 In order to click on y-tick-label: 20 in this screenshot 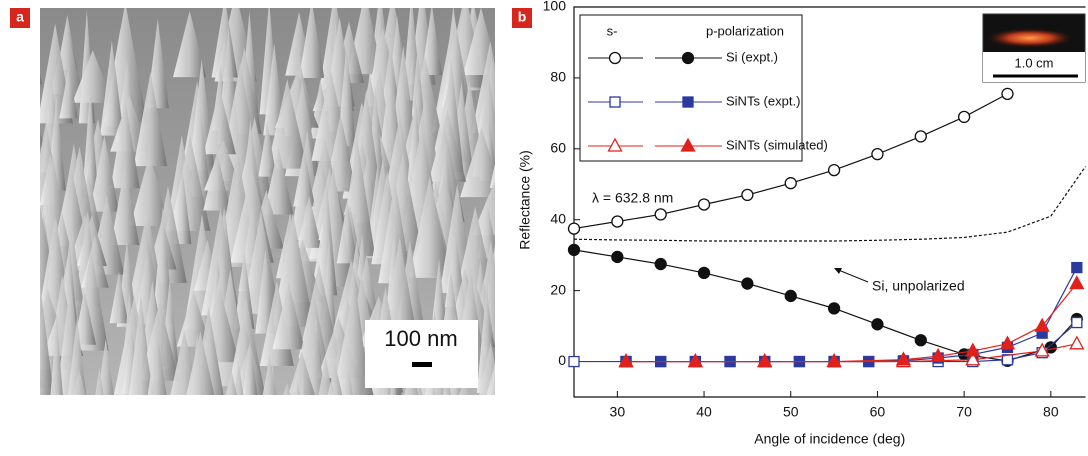, I will do `click(558, 289)`.